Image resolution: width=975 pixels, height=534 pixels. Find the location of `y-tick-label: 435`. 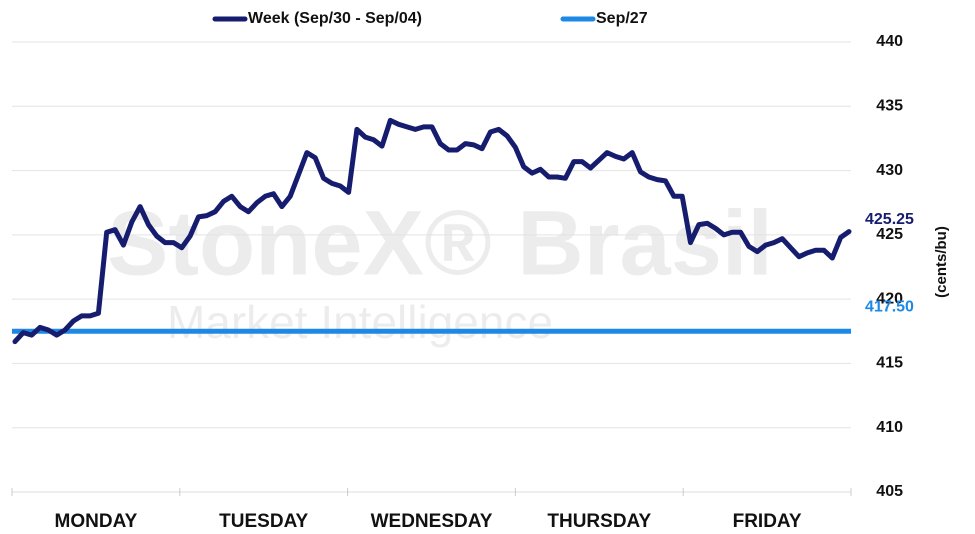

y-tick-label: 435 is located at coordinates (889, 106).